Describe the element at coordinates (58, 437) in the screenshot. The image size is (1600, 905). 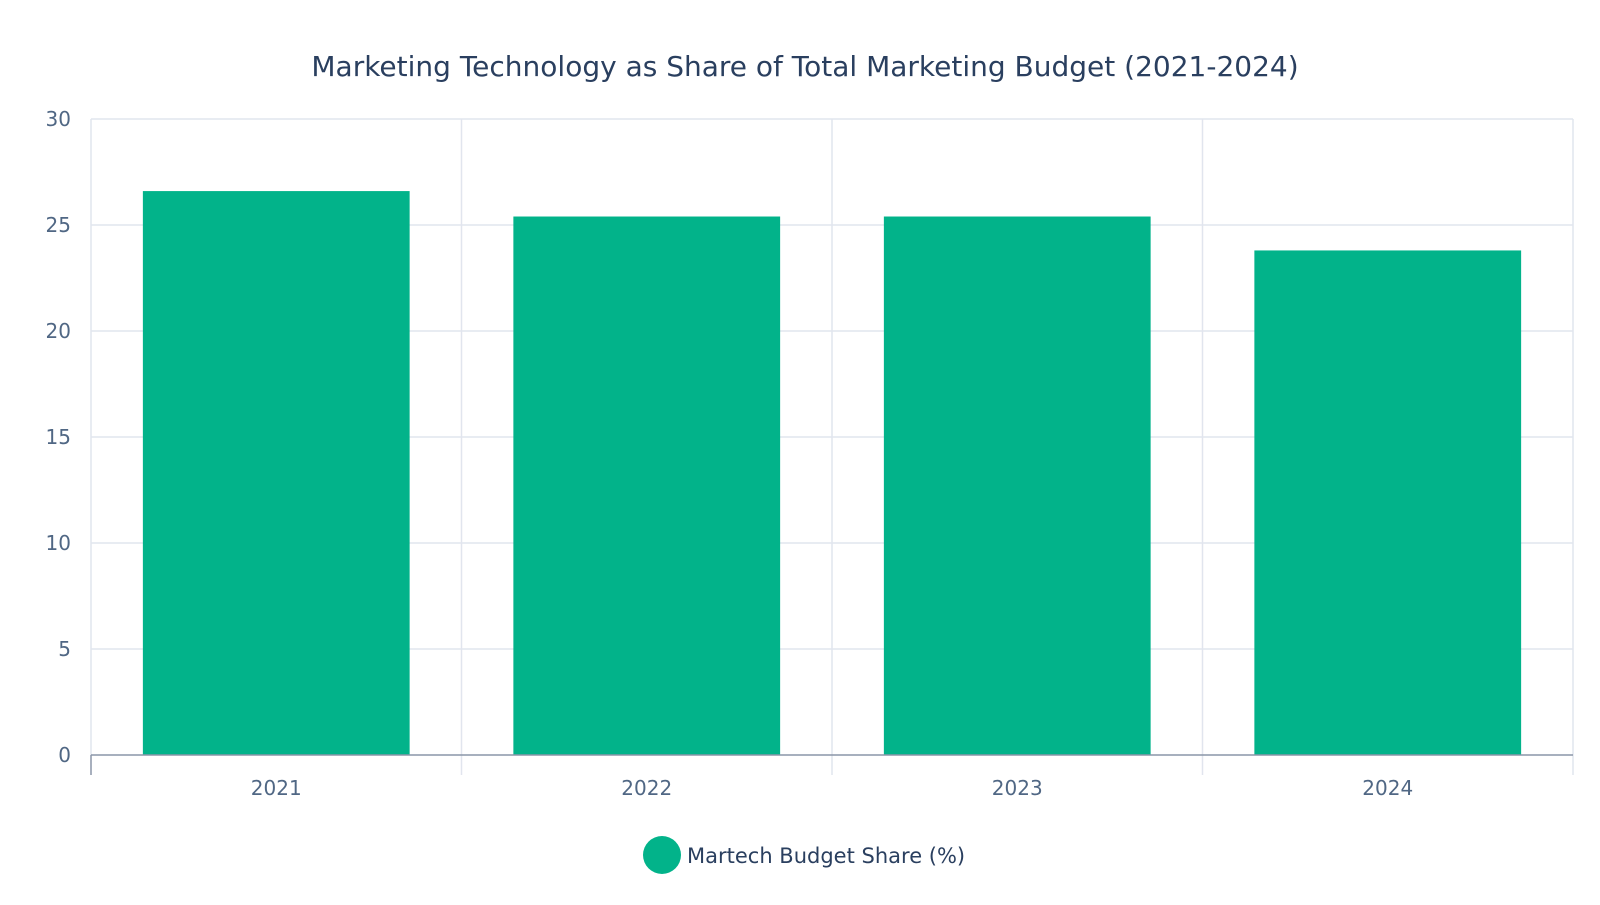
I see `y-tick-label: 15` at that location.